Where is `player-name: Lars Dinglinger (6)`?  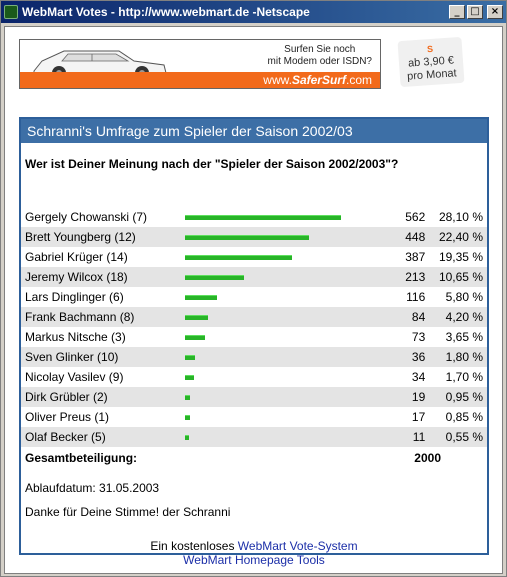
player-name: Lars Dinglinger (6) is located at coordinates (74, 297).